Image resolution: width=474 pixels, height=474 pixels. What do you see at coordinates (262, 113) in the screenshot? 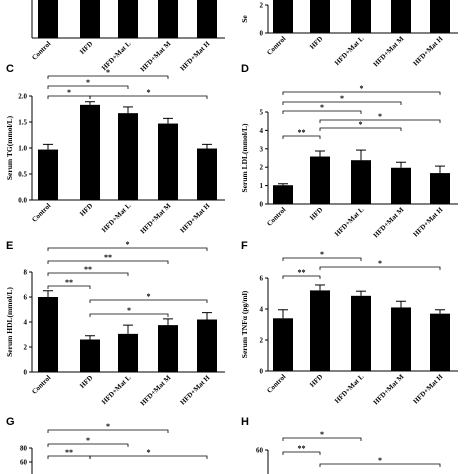
I see `y-tick-label: 5` at bounding box center [262, 113].